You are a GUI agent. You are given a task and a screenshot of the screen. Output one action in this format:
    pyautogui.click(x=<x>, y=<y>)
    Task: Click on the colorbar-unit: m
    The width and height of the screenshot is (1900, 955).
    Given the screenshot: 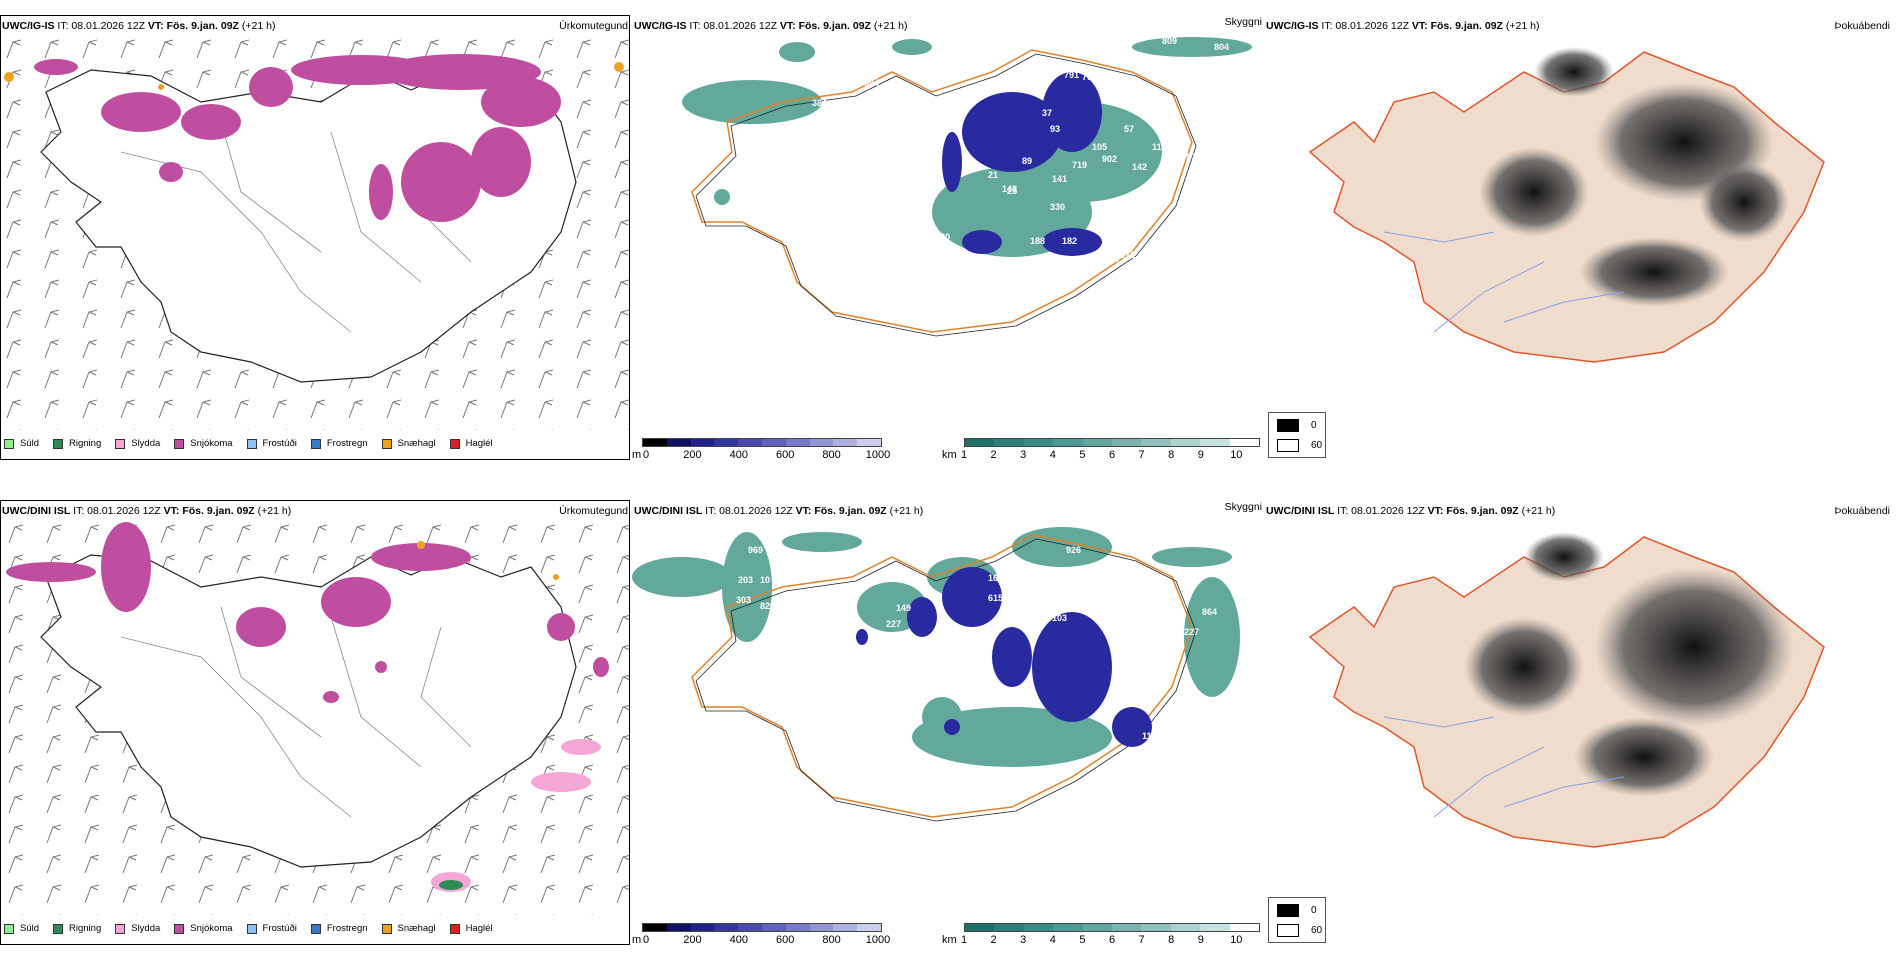 What is the action you would take?
    pyautogui.click(x=637, y=940)
    